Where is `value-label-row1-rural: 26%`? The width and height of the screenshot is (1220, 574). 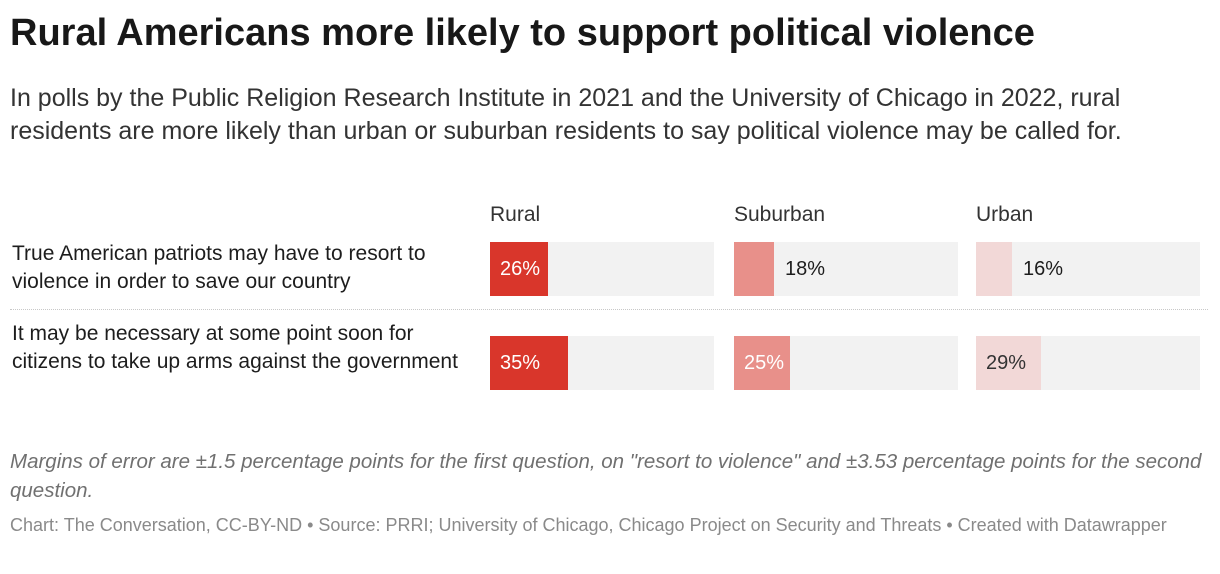 value-label-row1-rural: 26% is located at coordinates (520, 269).